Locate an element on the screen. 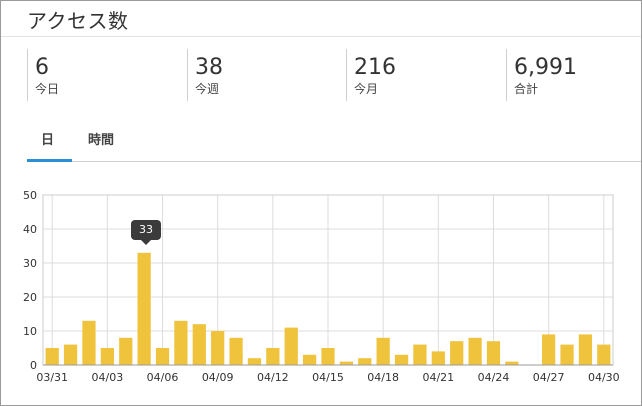 This screenshot has width=642, height=406. y-tick-label: 50 is located at coordinates (30, 195).